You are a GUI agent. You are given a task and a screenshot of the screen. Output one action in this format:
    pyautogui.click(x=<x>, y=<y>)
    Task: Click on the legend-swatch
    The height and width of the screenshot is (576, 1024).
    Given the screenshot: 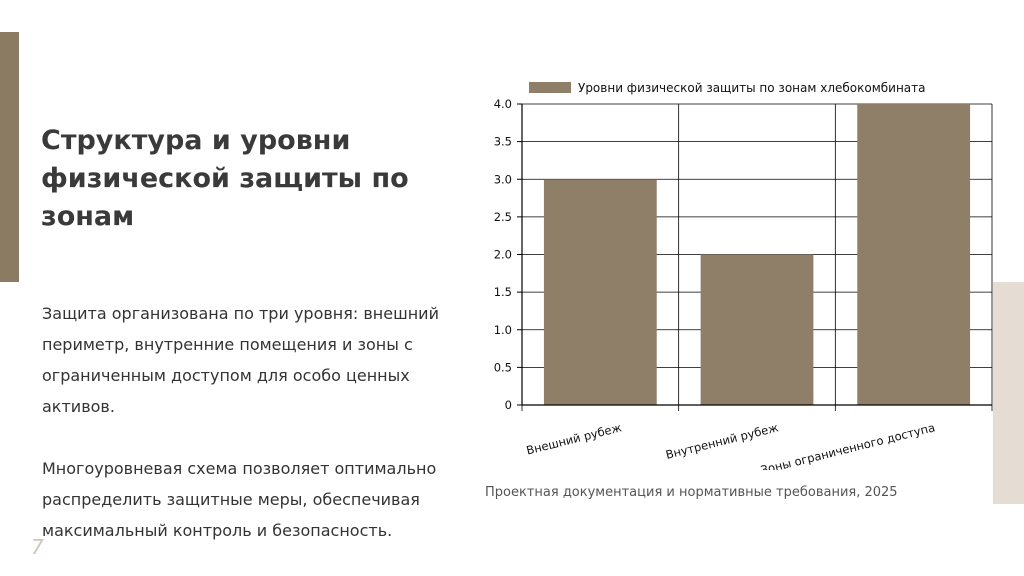 What is the action you would take?
    pyautogui.click(x=550, y=87)
    